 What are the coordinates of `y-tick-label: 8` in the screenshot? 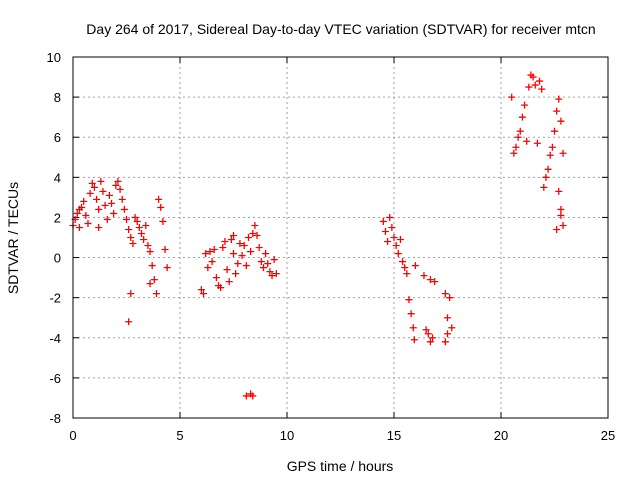 It's located at (57, 97).